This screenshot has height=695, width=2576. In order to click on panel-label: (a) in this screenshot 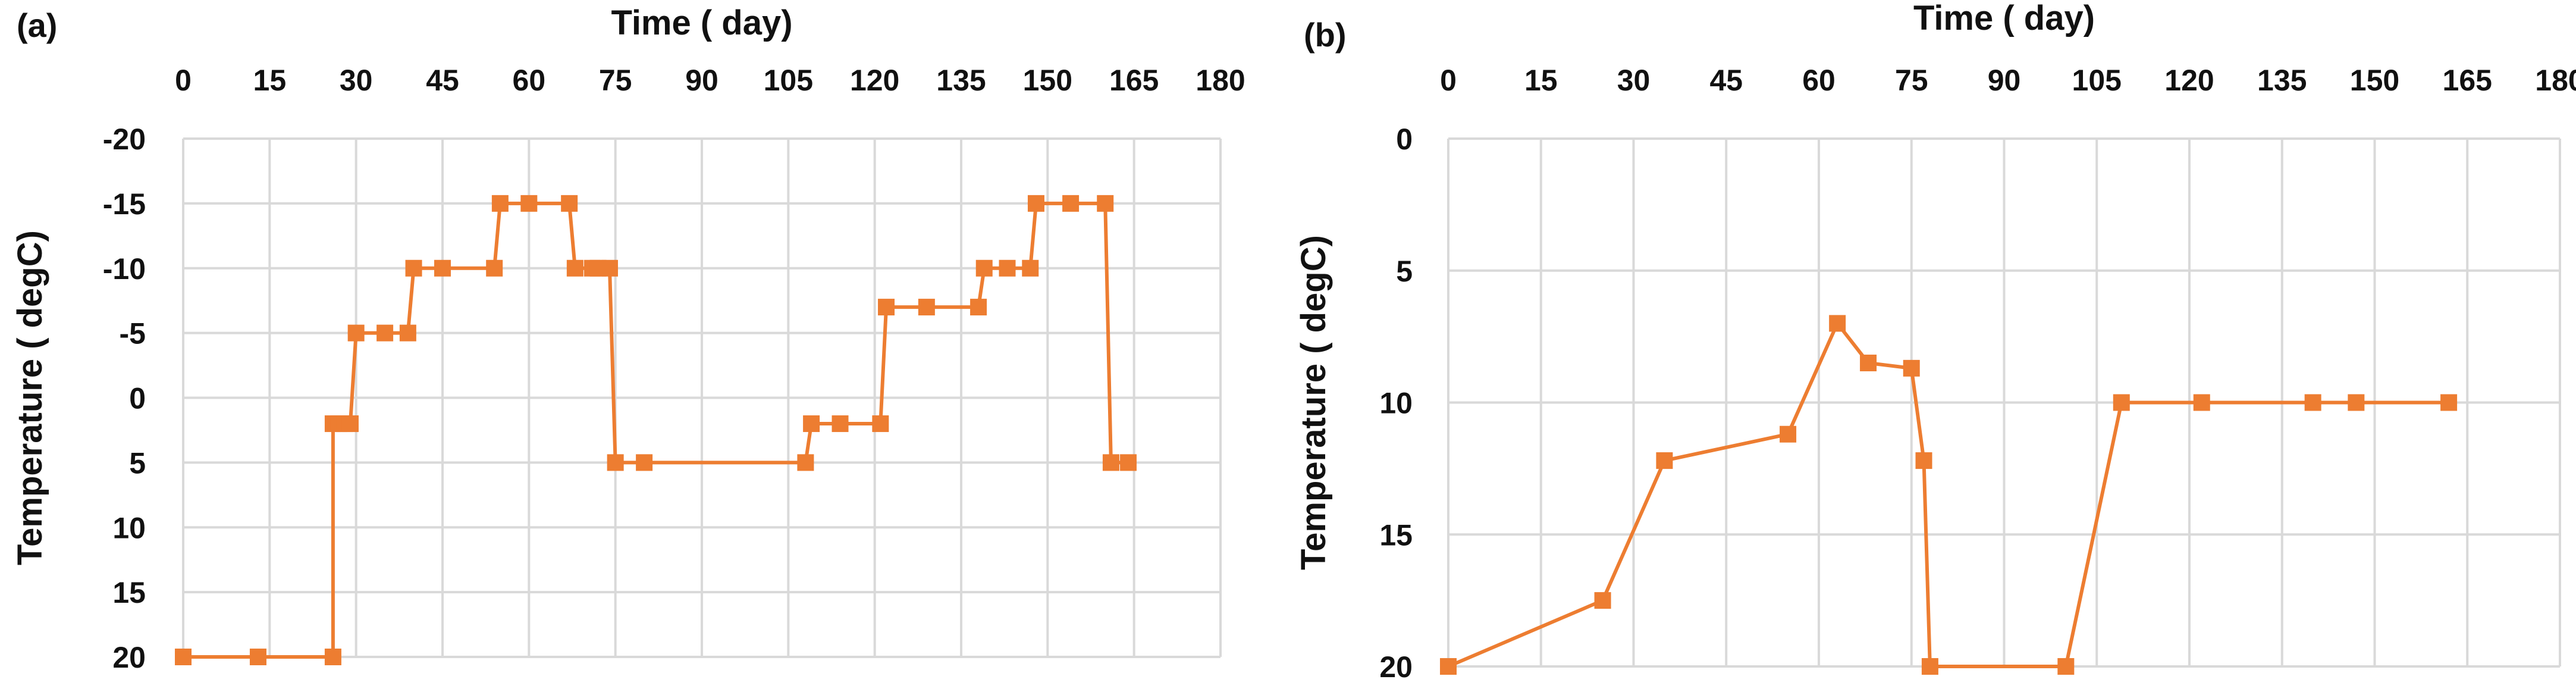, I will do `click(37, 25)`.